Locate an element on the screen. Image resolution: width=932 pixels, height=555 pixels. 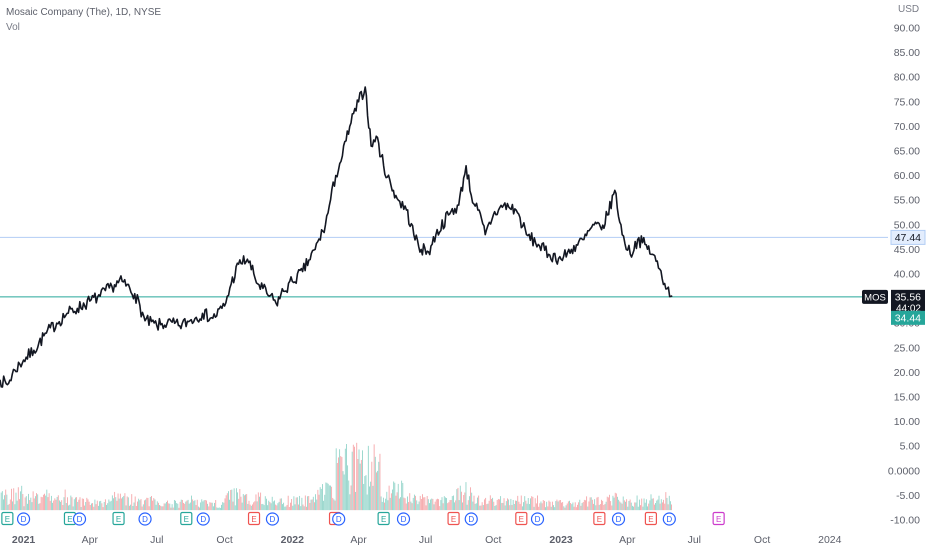
currency-label: USD is located at coordinates (908, 9).